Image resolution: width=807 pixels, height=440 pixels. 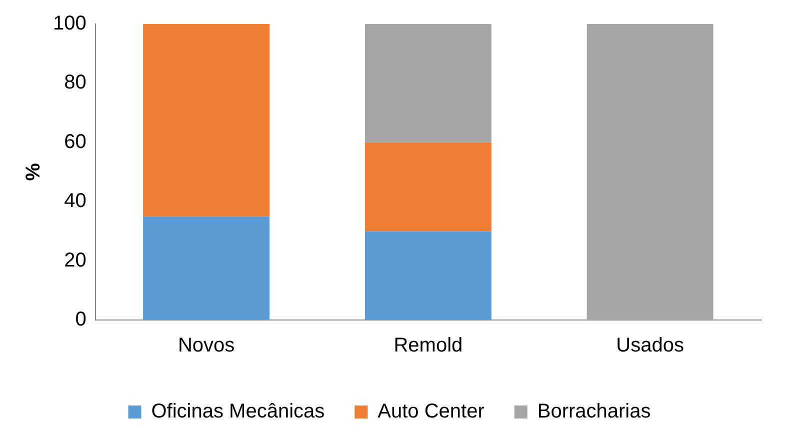 What do you see at coordinates (69, 23) in the screenshot?
I see `y-tick-label: 100` at bounding box center [69, 23].